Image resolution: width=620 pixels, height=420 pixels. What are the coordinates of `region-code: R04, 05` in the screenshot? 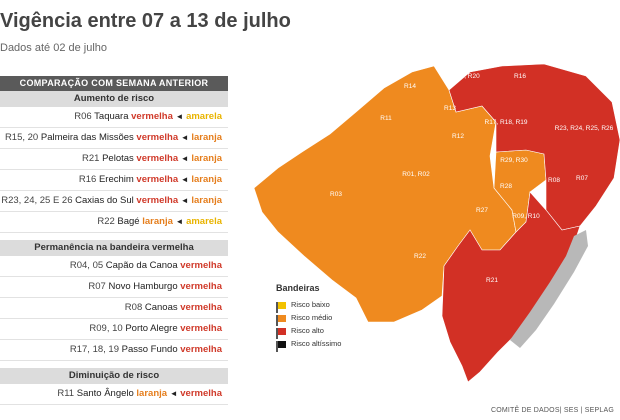 It's located at (86, 265).